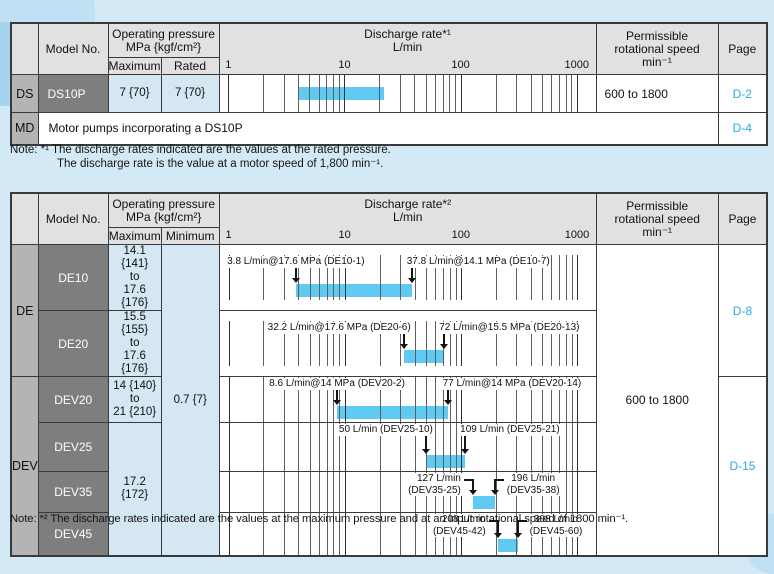 Image resolution: width=774 pixels, height=574 pixels. What do you see at coordinates (24, 218) in the screenshot?
I see `corner-cell` at bounding box center [24, 218].